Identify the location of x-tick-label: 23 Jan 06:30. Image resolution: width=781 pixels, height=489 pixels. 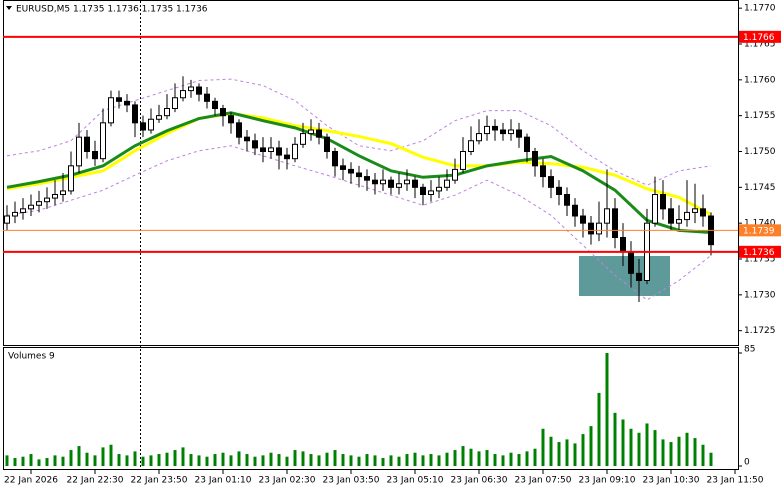
(479, 481).